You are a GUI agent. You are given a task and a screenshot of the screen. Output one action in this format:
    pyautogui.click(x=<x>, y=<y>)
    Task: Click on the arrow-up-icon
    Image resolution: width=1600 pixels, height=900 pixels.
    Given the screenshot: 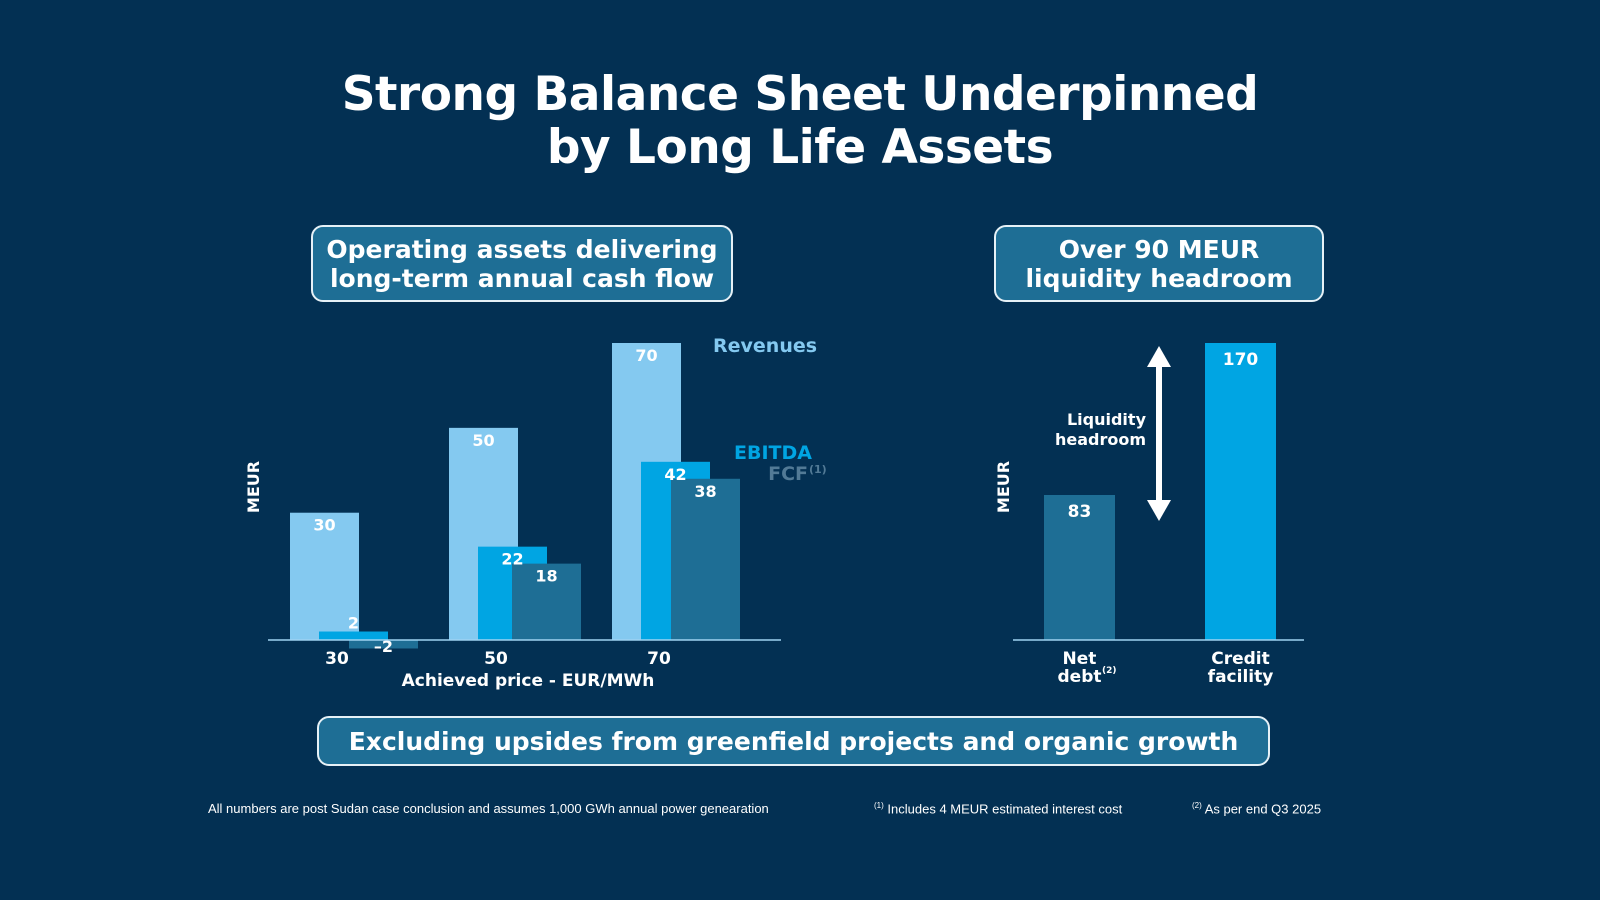 What is the action you would take?
    pyautogui.click(x=1159, y=356)
    